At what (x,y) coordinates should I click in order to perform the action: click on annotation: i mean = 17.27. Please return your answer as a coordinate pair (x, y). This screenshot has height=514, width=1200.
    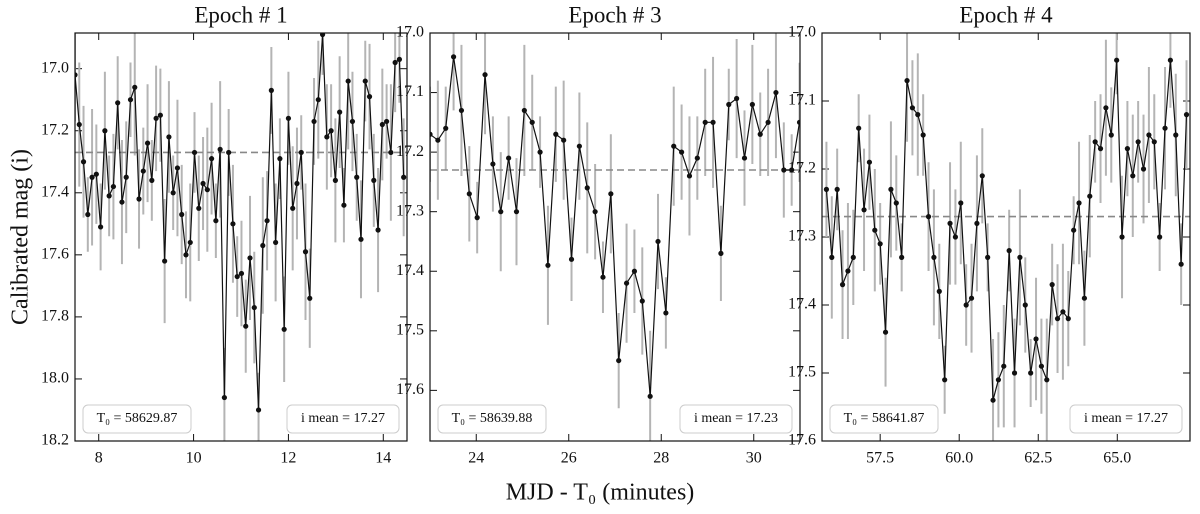
    Looking at the image, I should click on (343, 418).